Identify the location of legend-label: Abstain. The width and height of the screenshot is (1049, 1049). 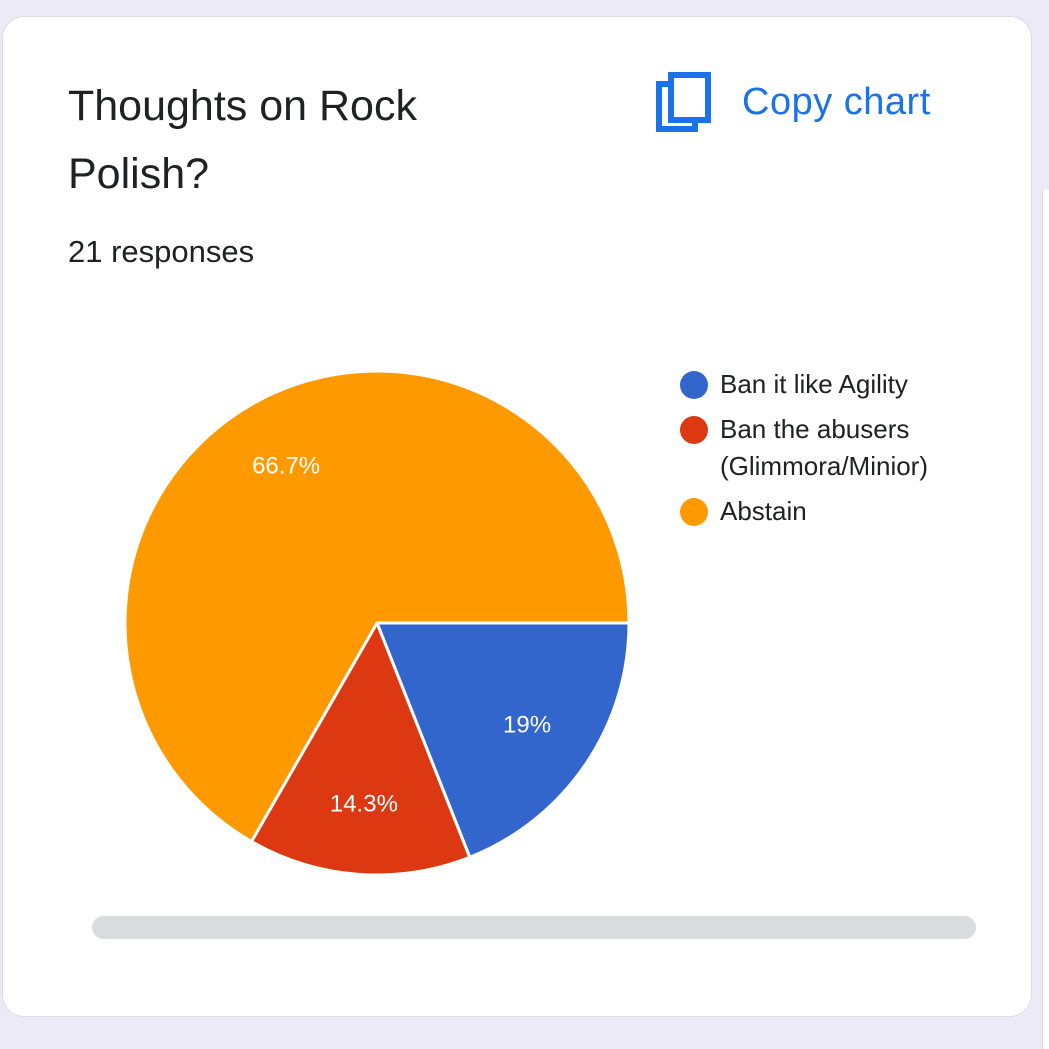
(763, 511).